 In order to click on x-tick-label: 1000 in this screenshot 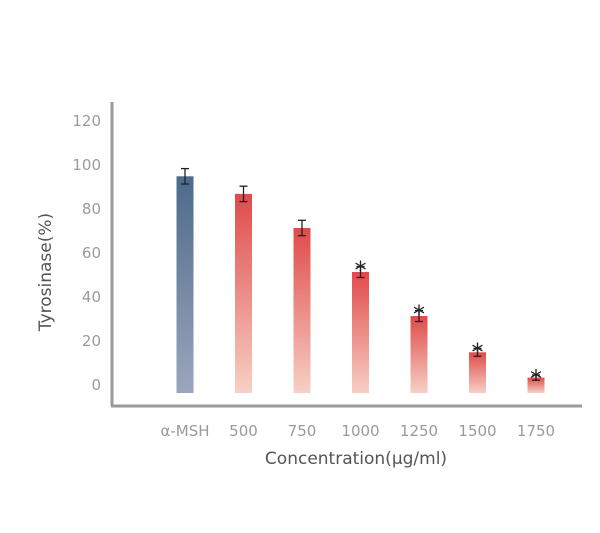, I will do `click(360, 431)`.